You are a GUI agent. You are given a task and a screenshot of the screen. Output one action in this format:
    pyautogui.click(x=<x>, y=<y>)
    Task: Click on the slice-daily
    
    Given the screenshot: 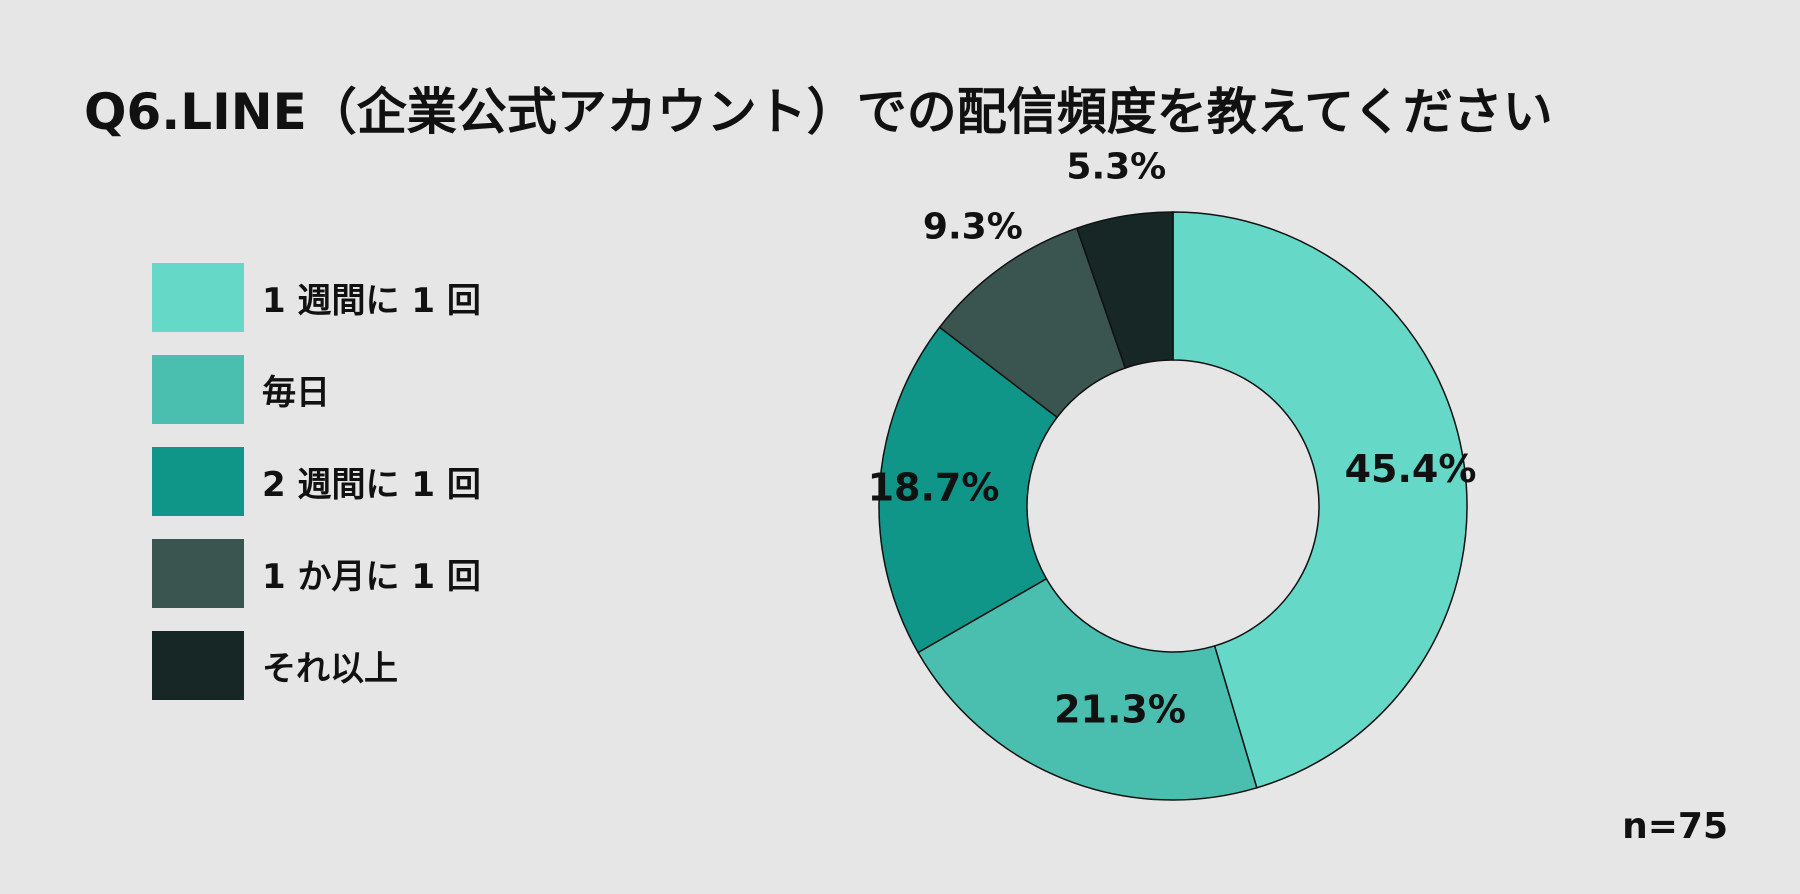 What is the action you would take?
    pyautogui.click(x=1087, y=689)
    